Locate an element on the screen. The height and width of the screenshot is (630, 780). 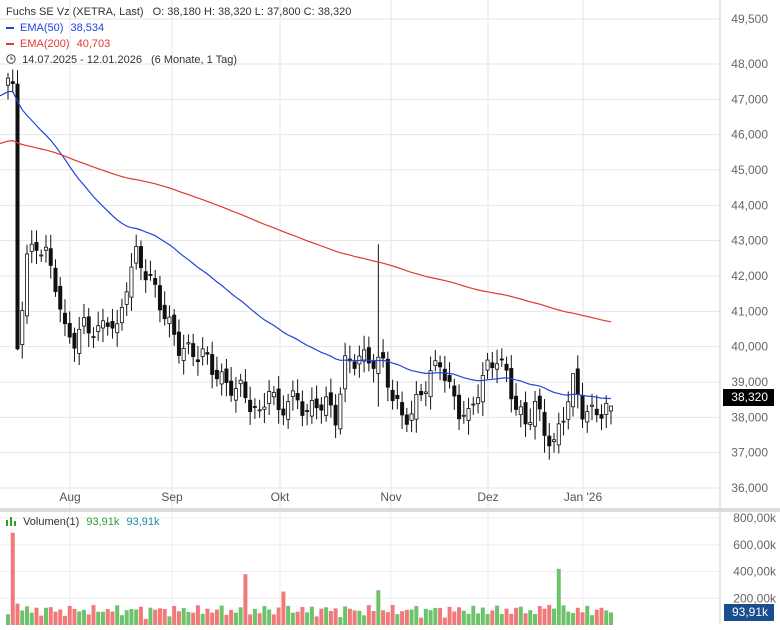
volume-value-2: 93,91k is located at coordinates (143, 522).